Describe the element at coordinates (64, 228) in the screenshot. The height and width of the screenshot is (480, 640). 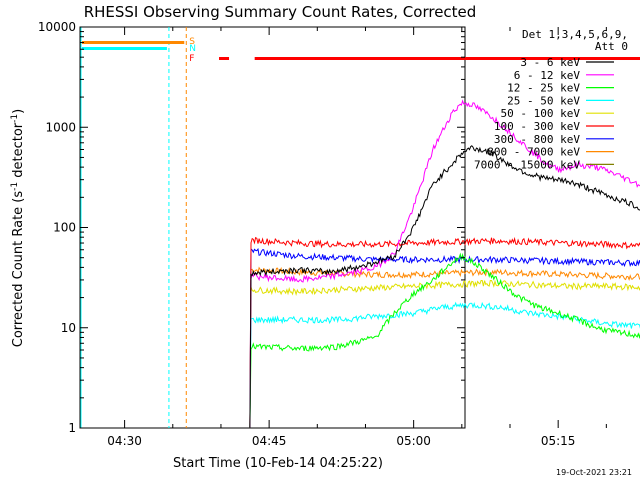
I see `y-tick-label: 100` at that location.